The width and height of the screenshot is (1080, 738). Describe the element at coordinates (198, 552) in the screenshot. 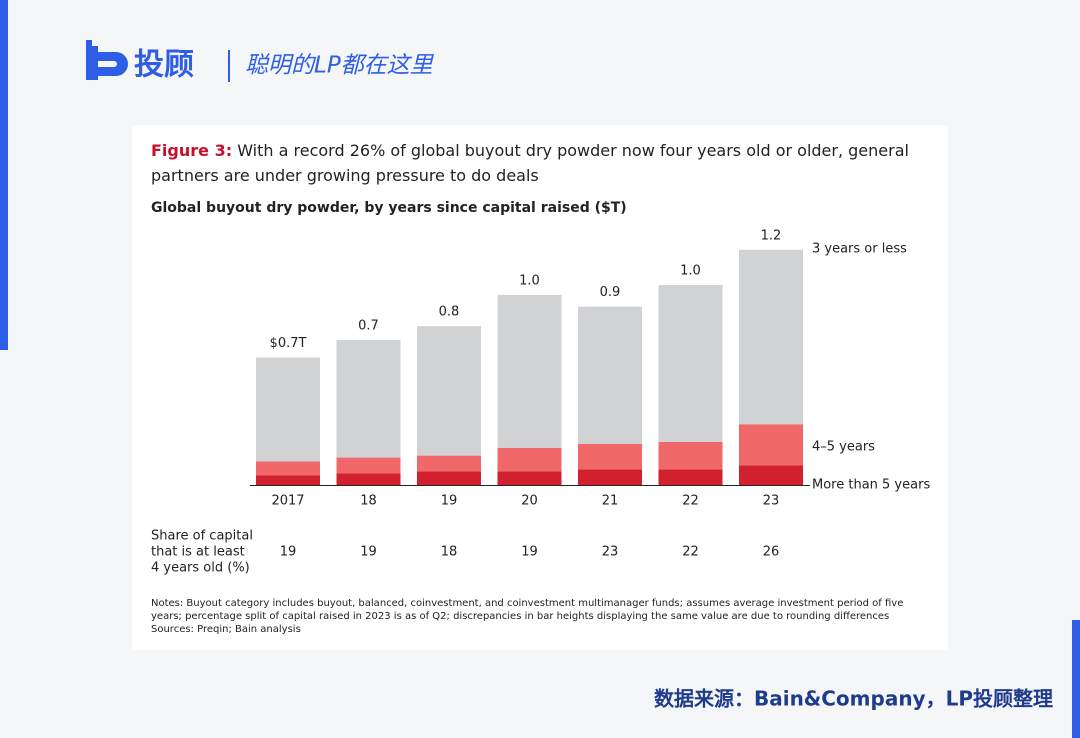

I see `share-label: that is at least` at that location.